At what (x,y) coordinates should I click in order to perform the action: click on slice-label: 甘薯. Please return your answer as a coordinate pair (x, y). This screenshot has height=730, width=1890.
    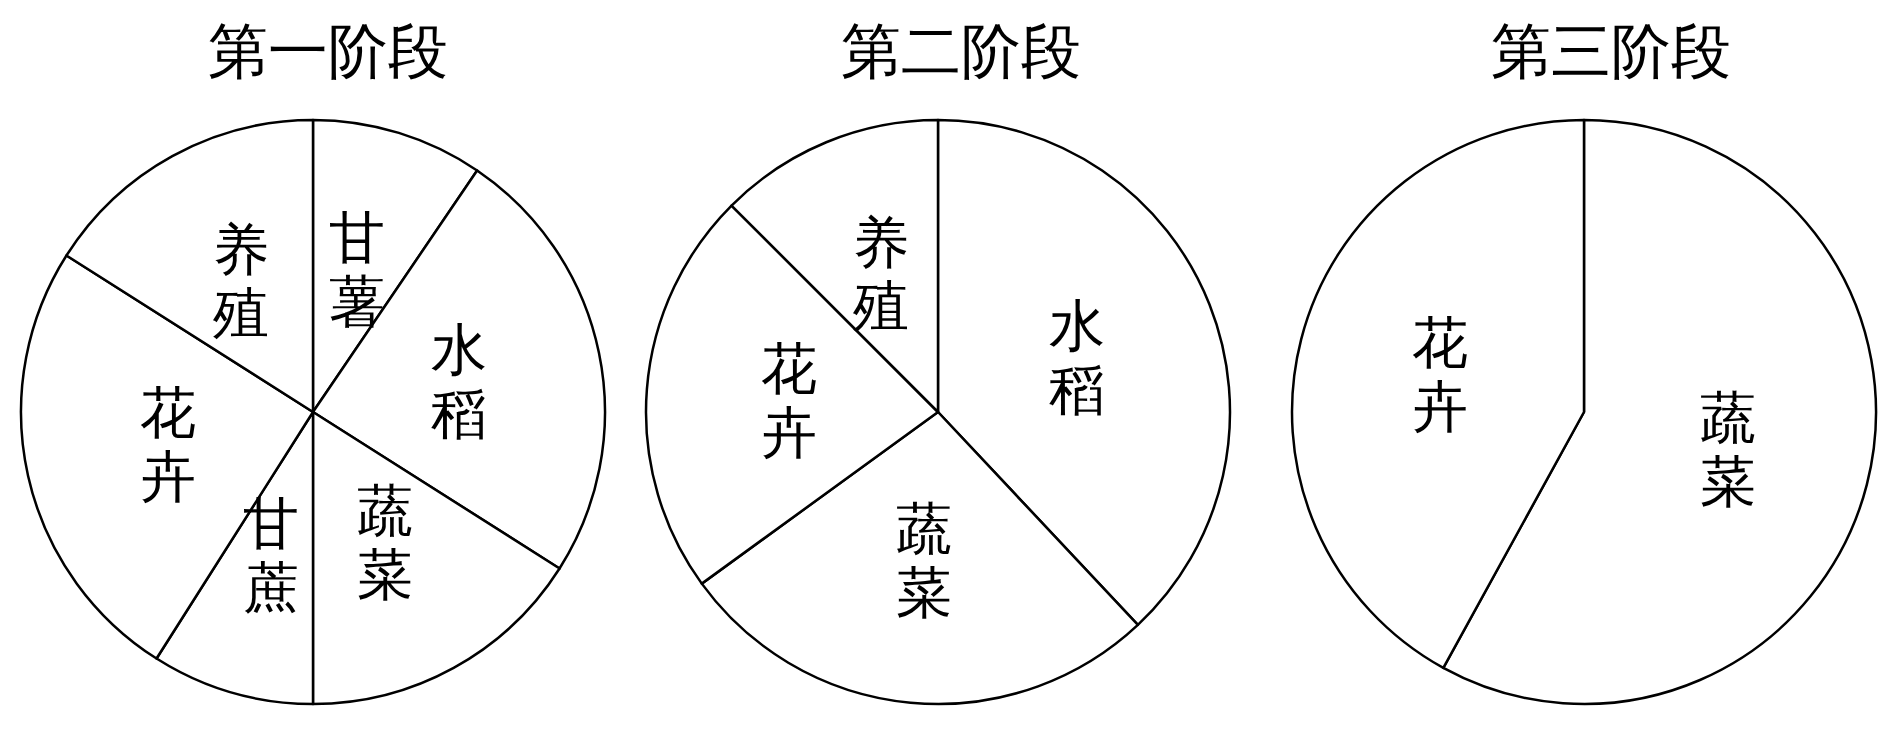
    Looking at the image, I should click on (356, 270).